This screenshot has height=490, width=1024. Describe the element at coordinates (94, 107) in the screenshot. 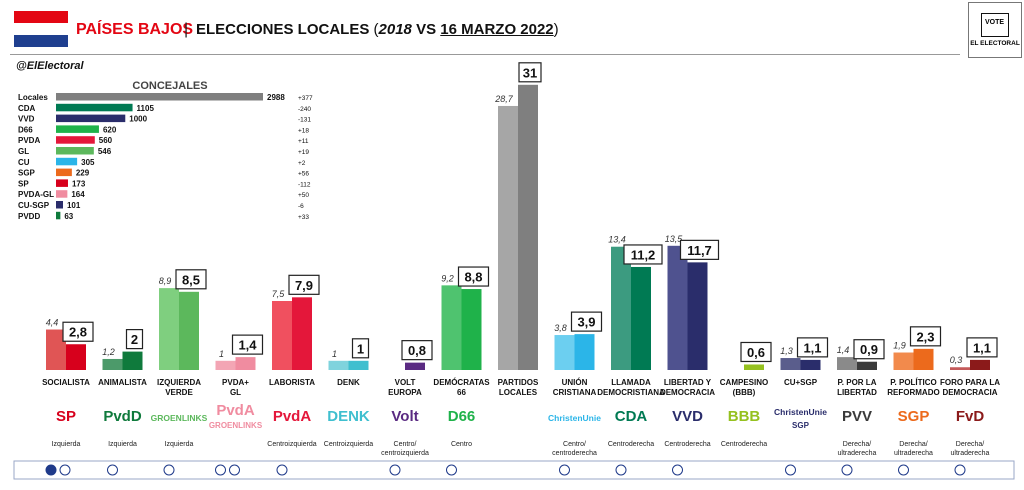

I see `hbar-cda` at that location.